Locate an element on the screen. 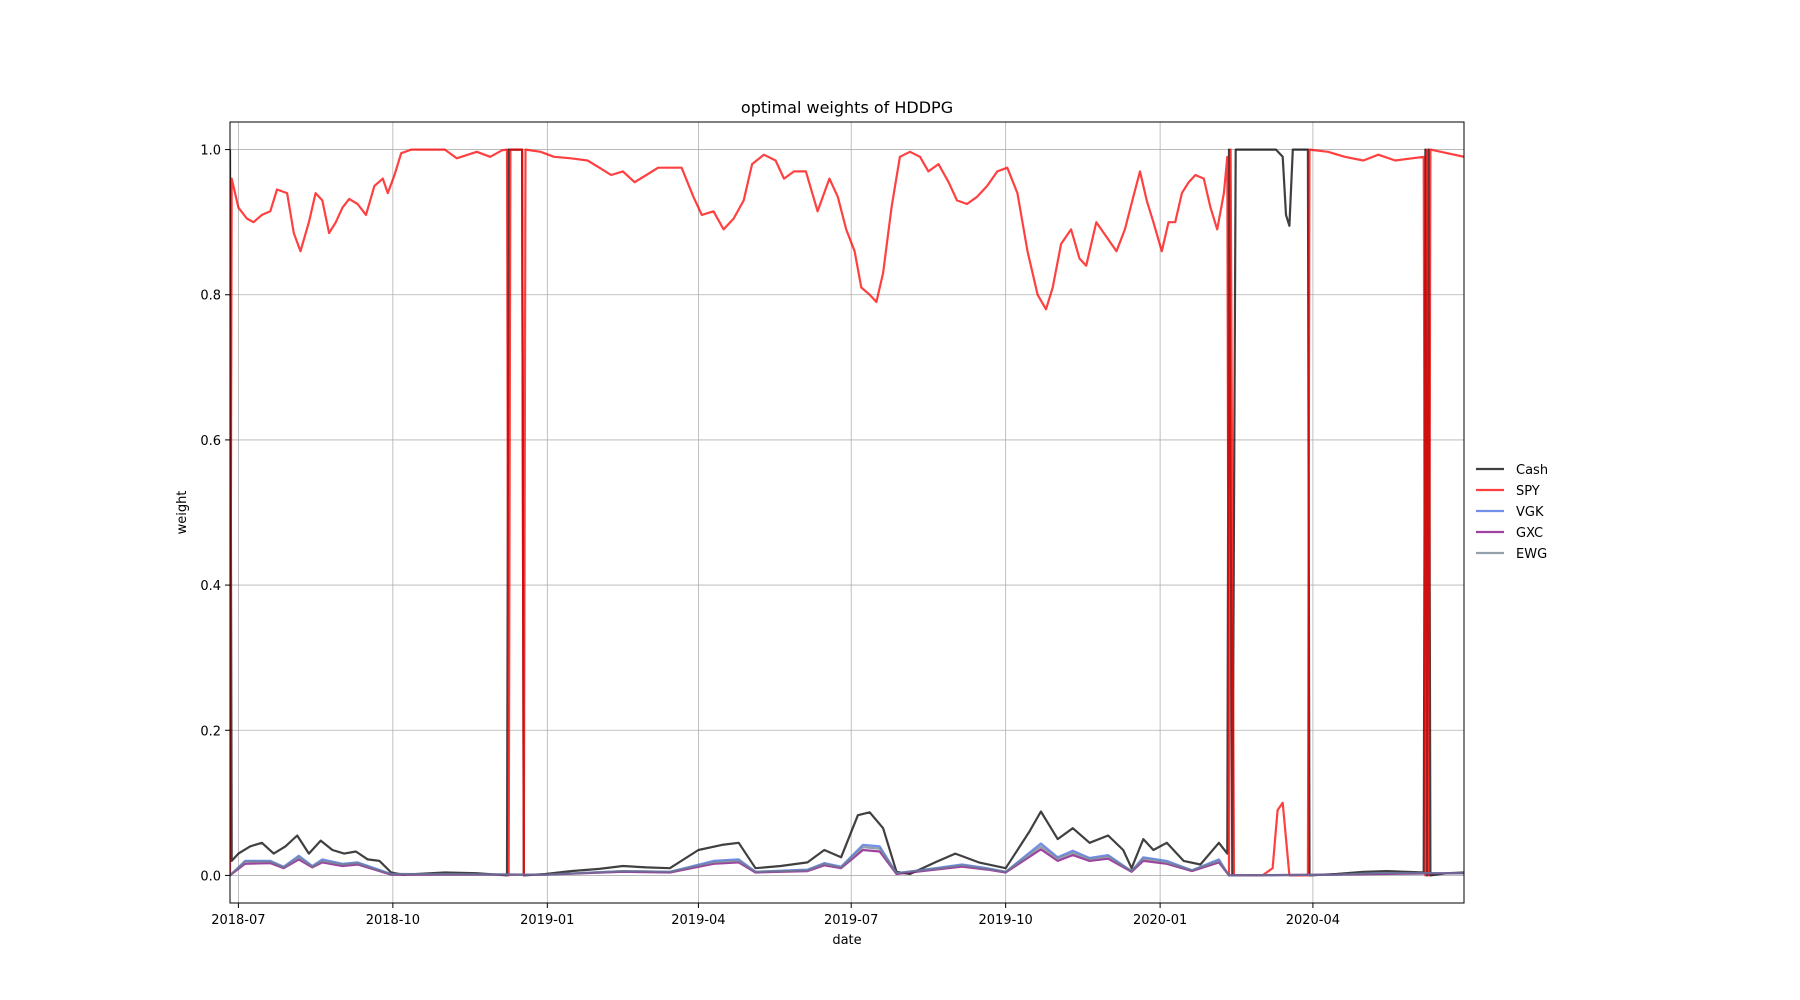 The width and height of the screenshot is (1800, 1000). y-axis-label: weight is located at coordinates (182, 513).